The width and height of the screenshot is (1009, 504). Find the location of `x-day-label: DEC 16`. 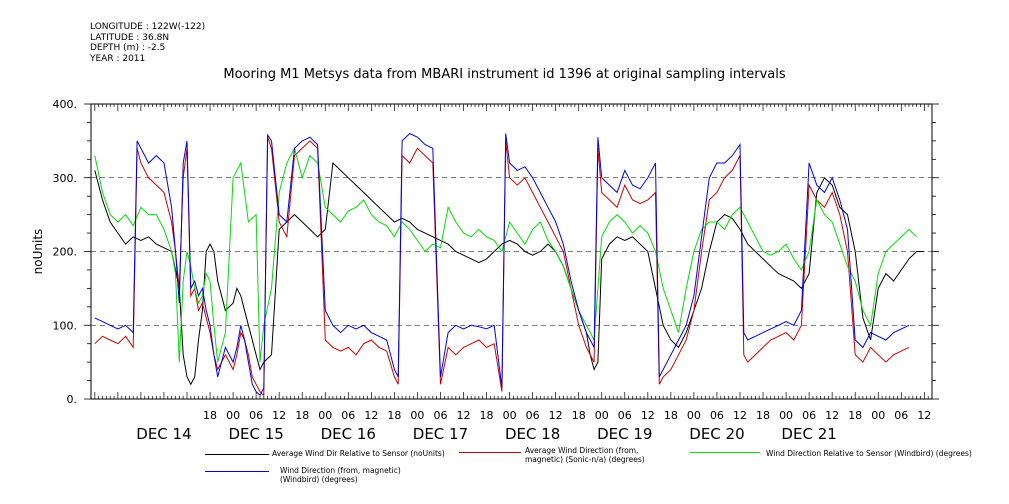

x-day-label: DEC 16 is located at coordinates (348, 434).